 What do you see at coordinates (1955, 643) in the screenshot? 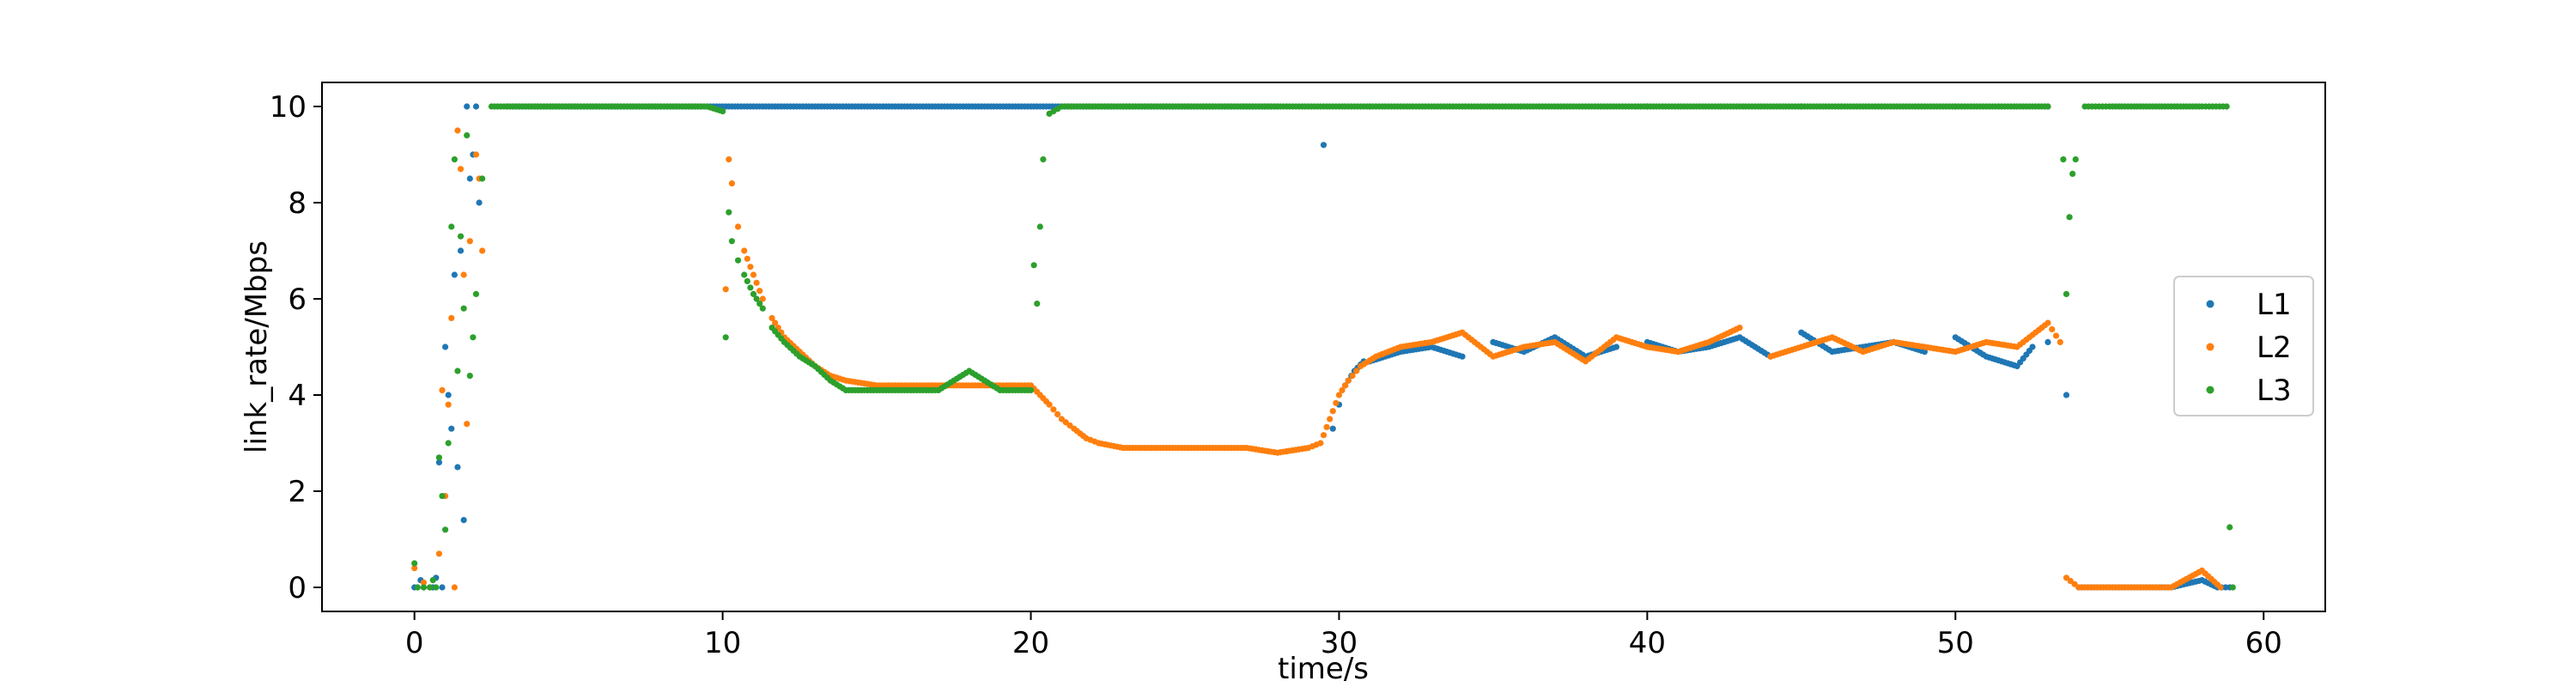
I see `x-tick-label: 50` at bounding box center [1955, 643].